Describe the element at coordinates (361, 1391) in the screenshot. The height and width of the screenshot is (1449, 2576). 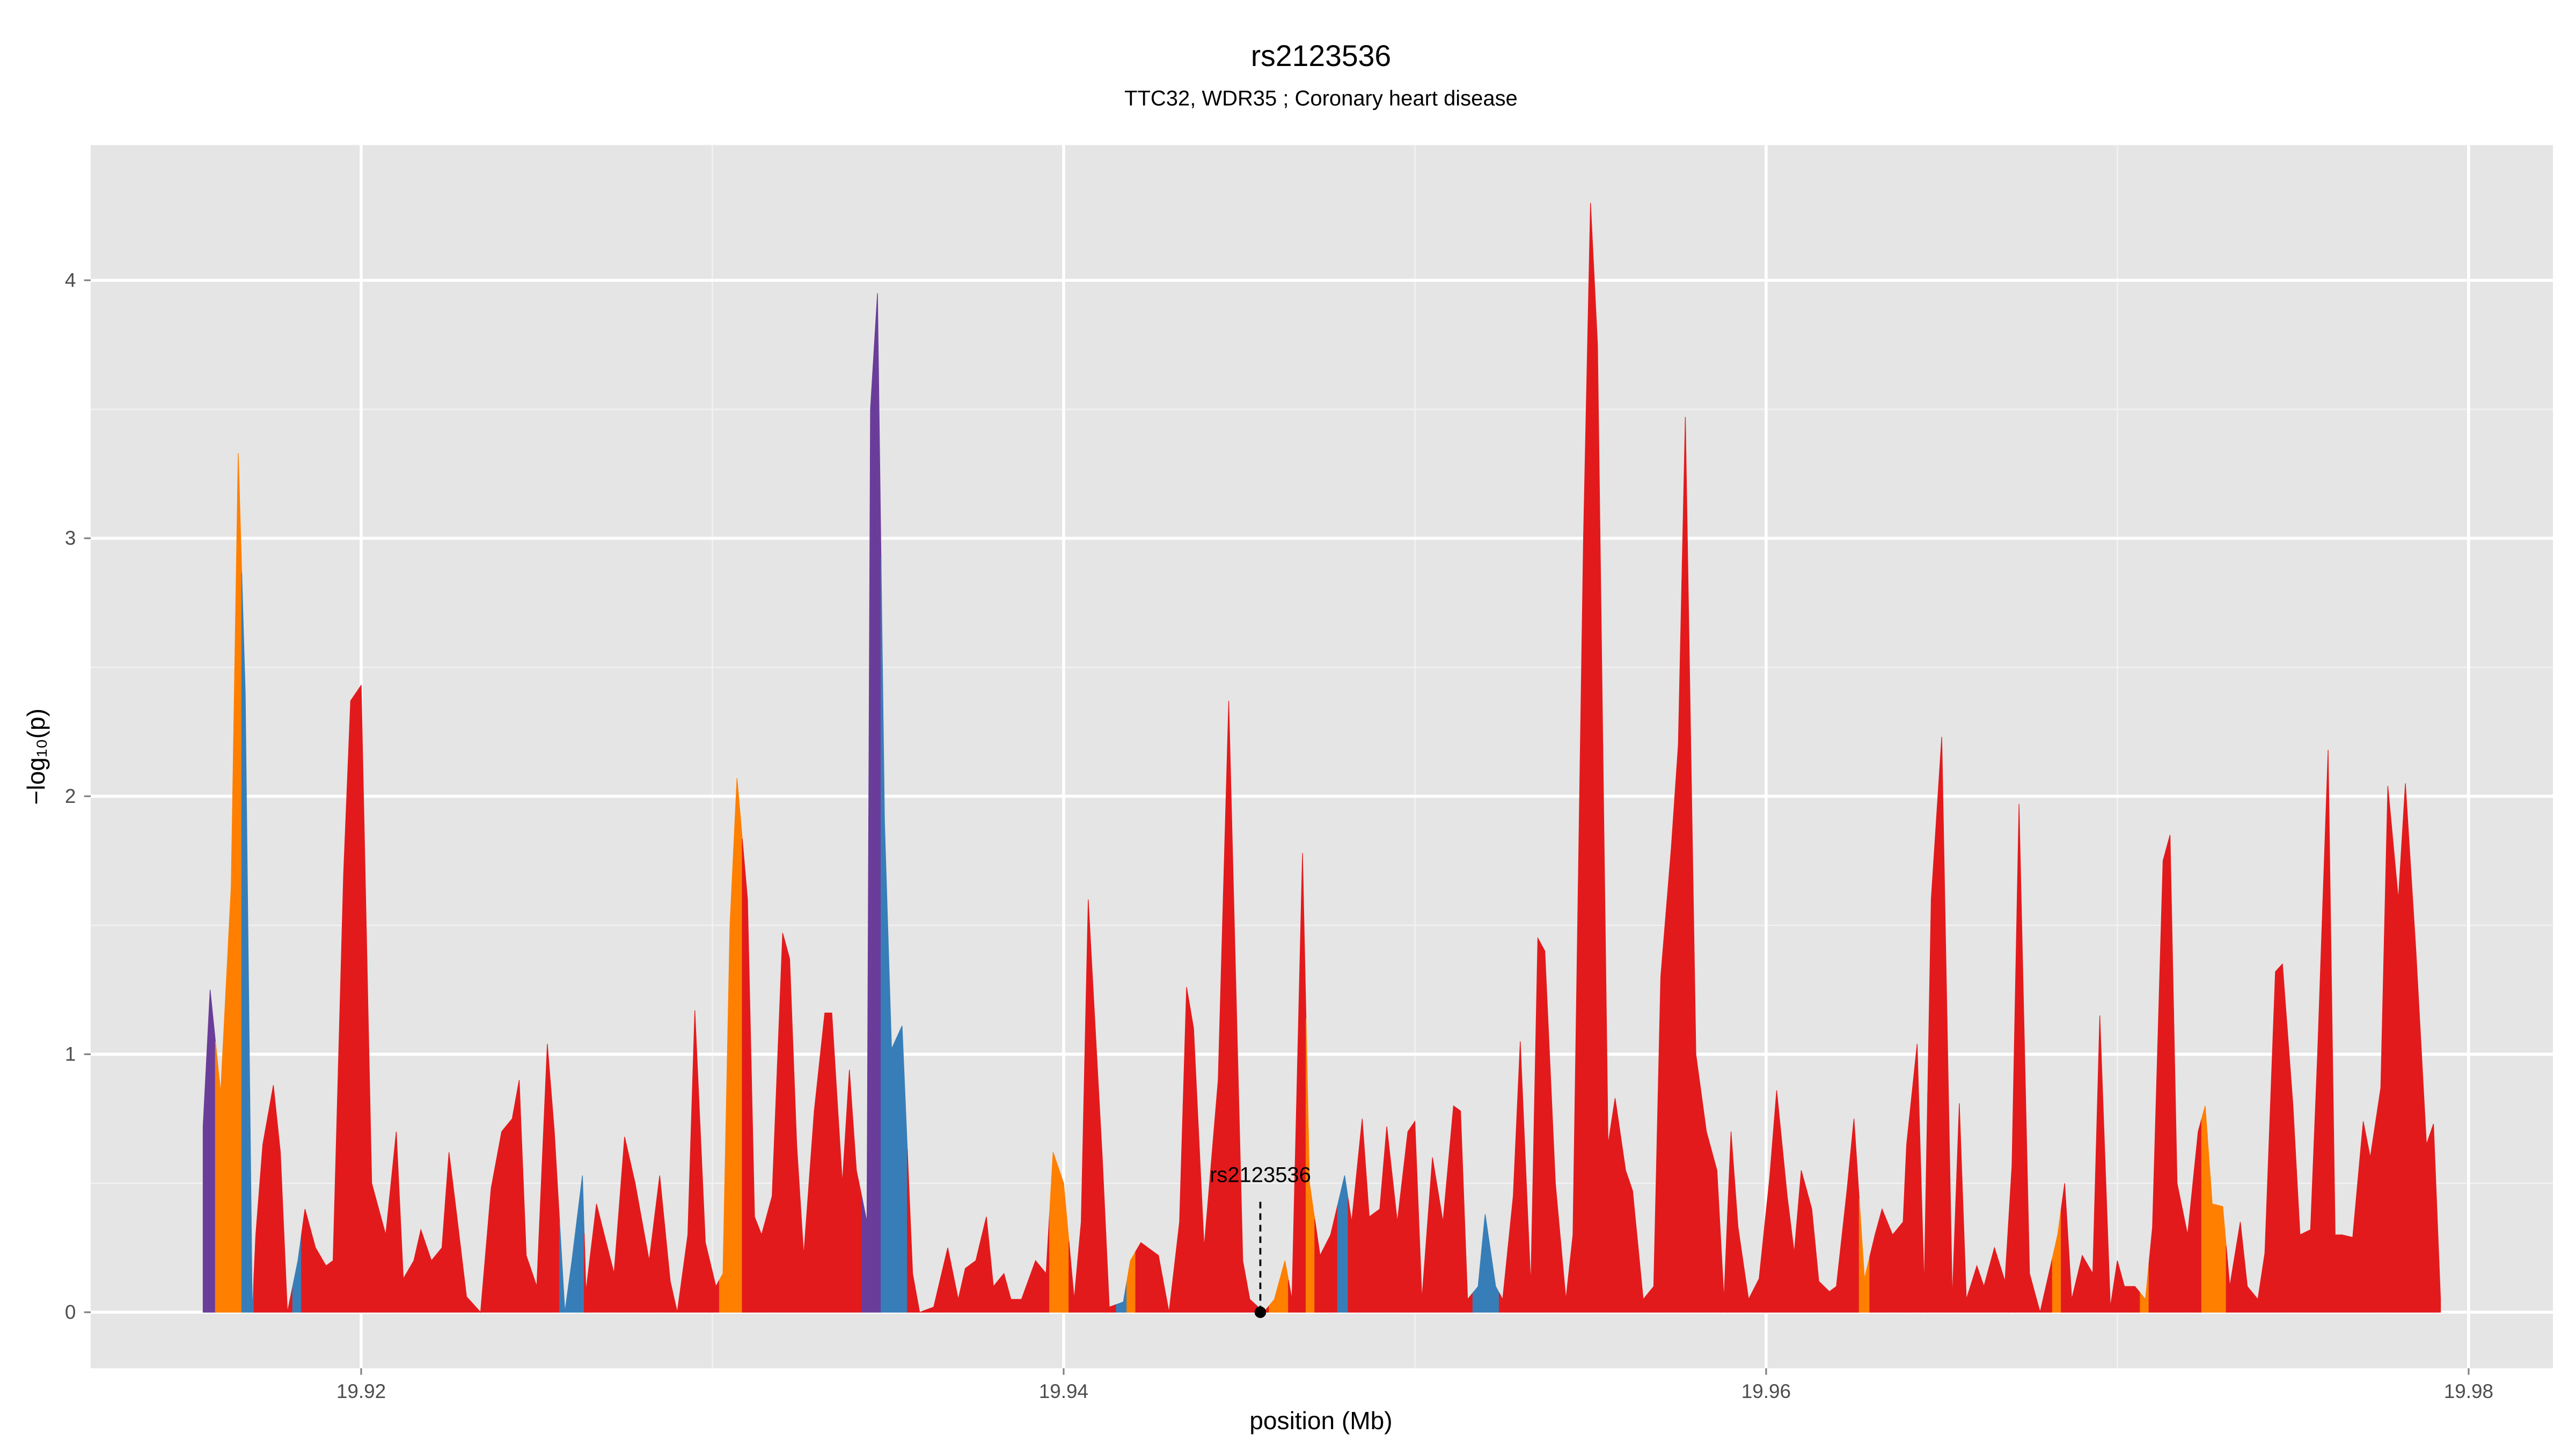
I see `x-tick-label: 19.92` at that location.